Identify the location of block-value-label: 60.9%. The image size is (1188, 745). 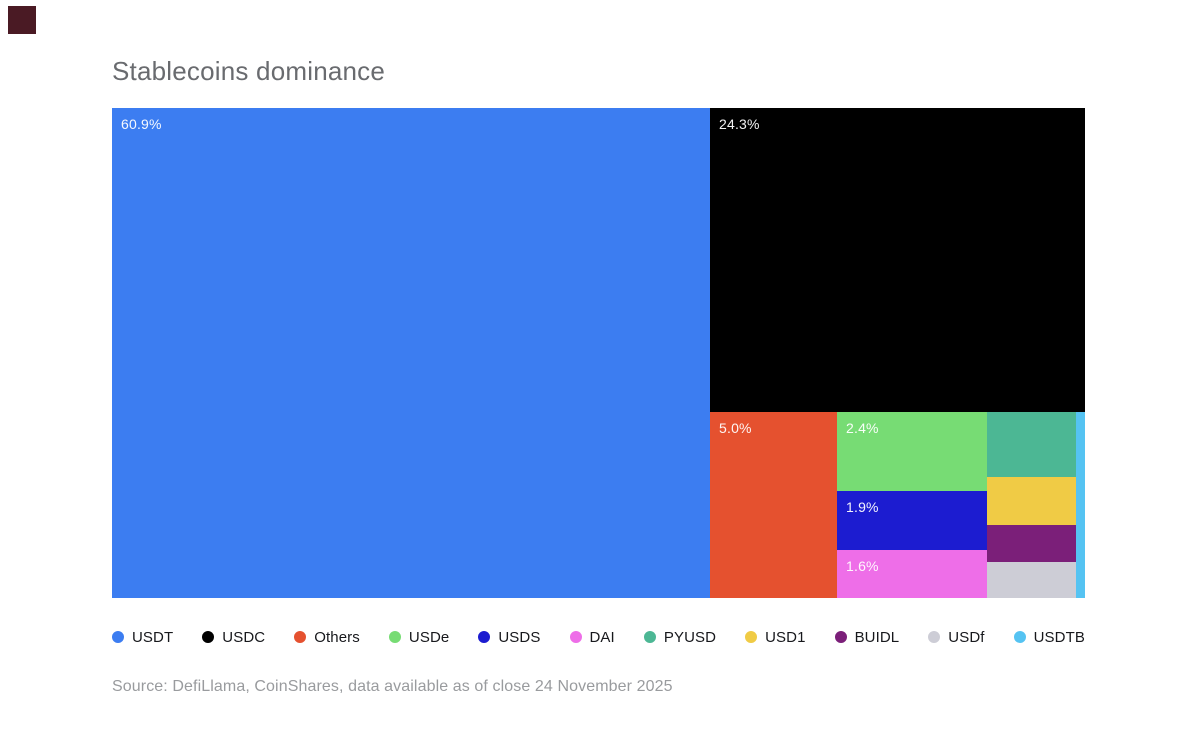
(141, 124).